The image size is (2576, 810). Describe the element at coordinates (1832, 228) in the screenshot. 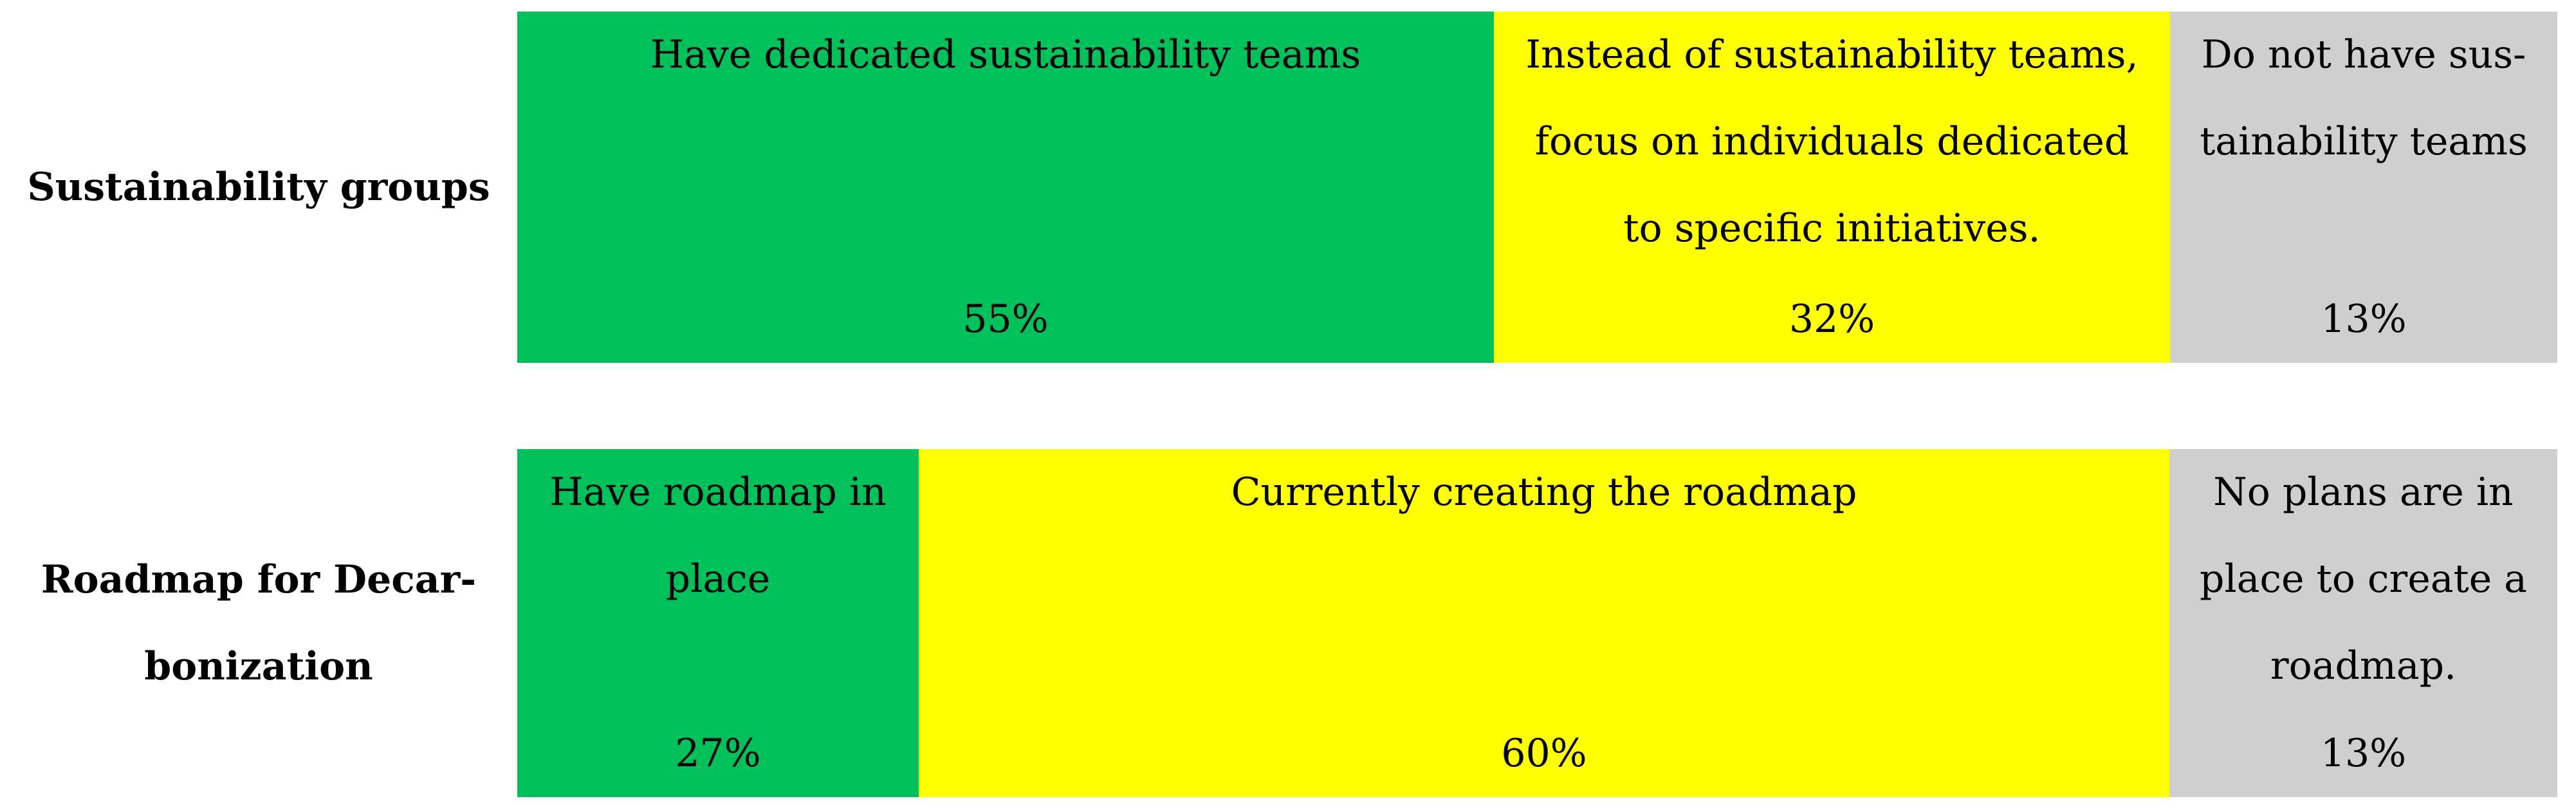

I see `segment-text-line: to specific initiatives.` at that location.